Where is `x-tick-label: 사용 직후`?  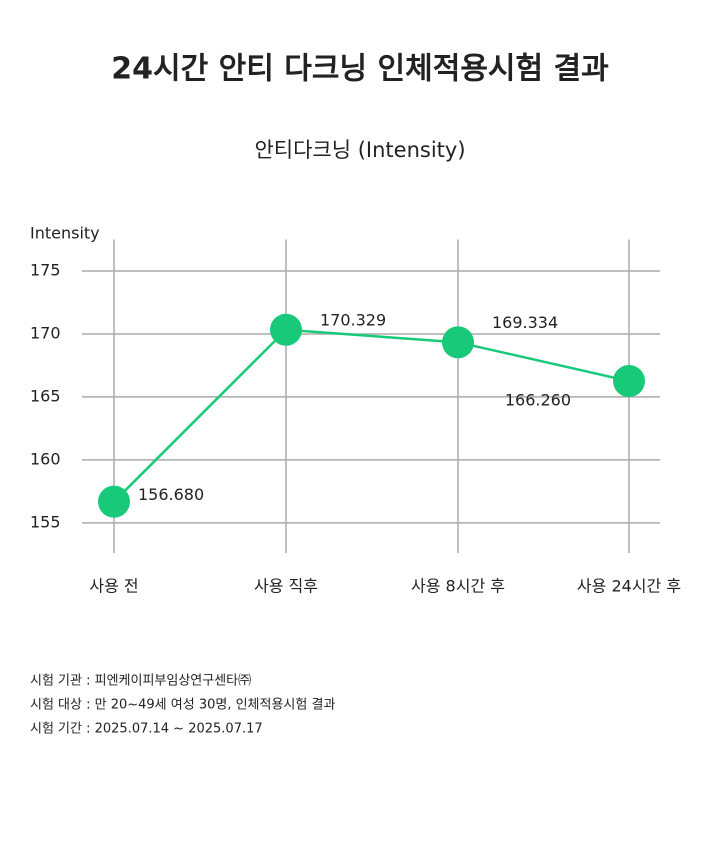 x-tick-label: 사용 직후 is located at coordinates (286, 586).